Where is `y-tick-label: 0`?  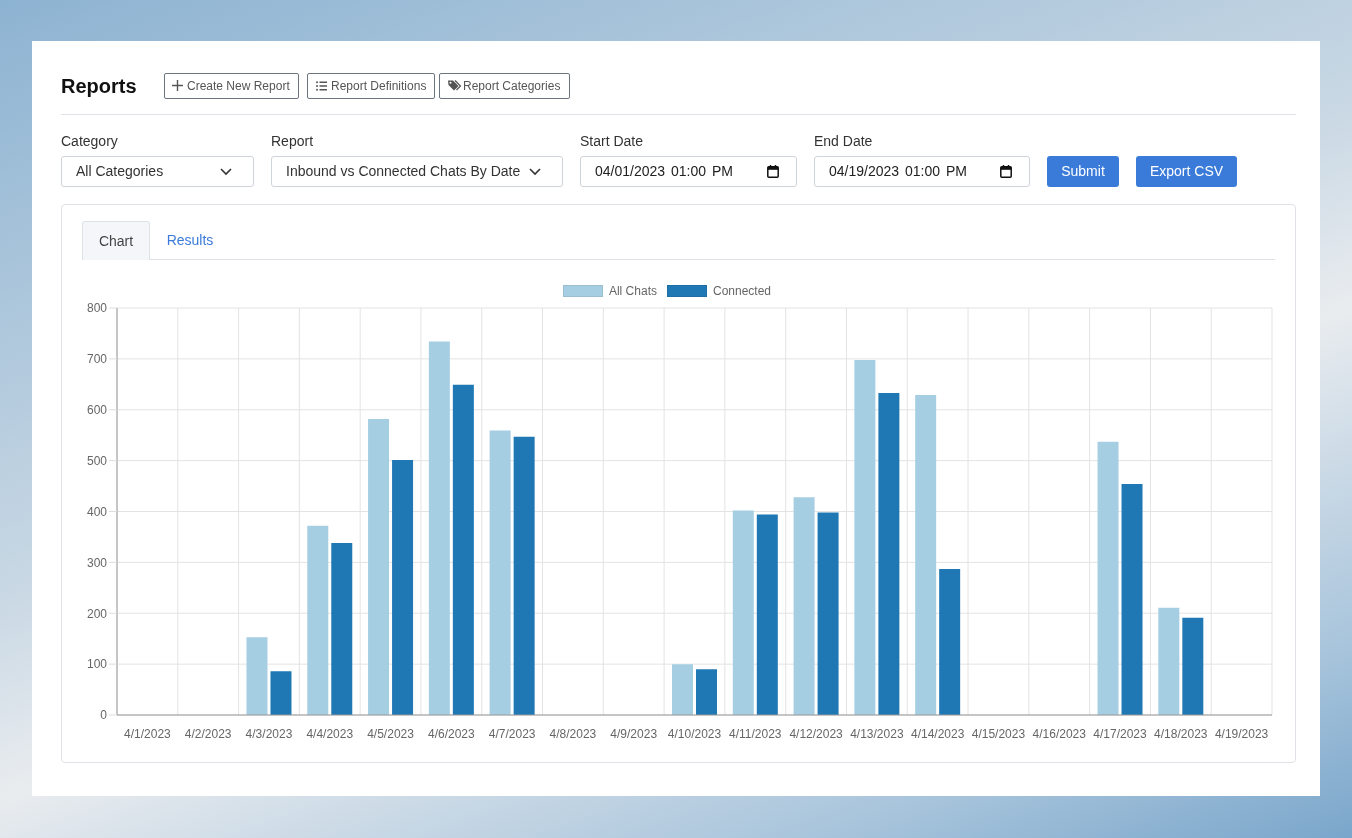
y-tick-label: 0 is located at coordinates (104, 715).